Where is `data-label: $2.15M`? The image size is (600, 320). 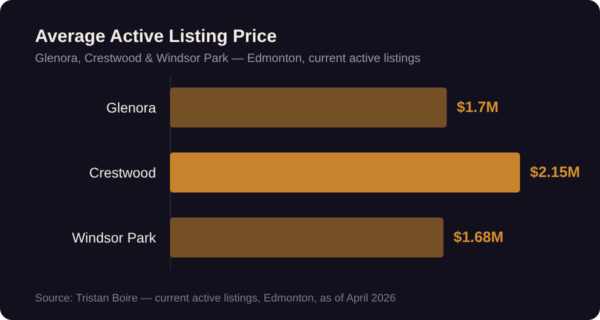 data-label: $2.15M is located at coordinates (555, 172).